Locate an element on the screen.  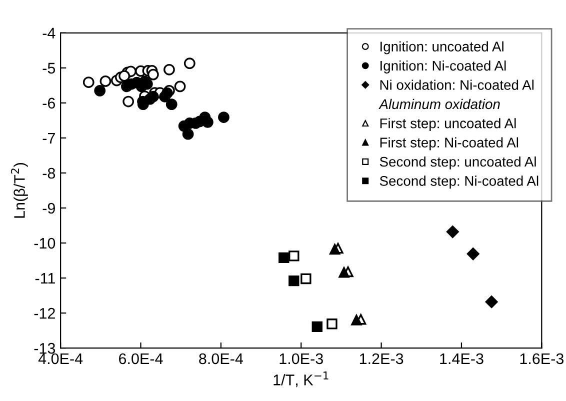
x-tick-label: 4.0E-4 is located at coordinates (60, 358).